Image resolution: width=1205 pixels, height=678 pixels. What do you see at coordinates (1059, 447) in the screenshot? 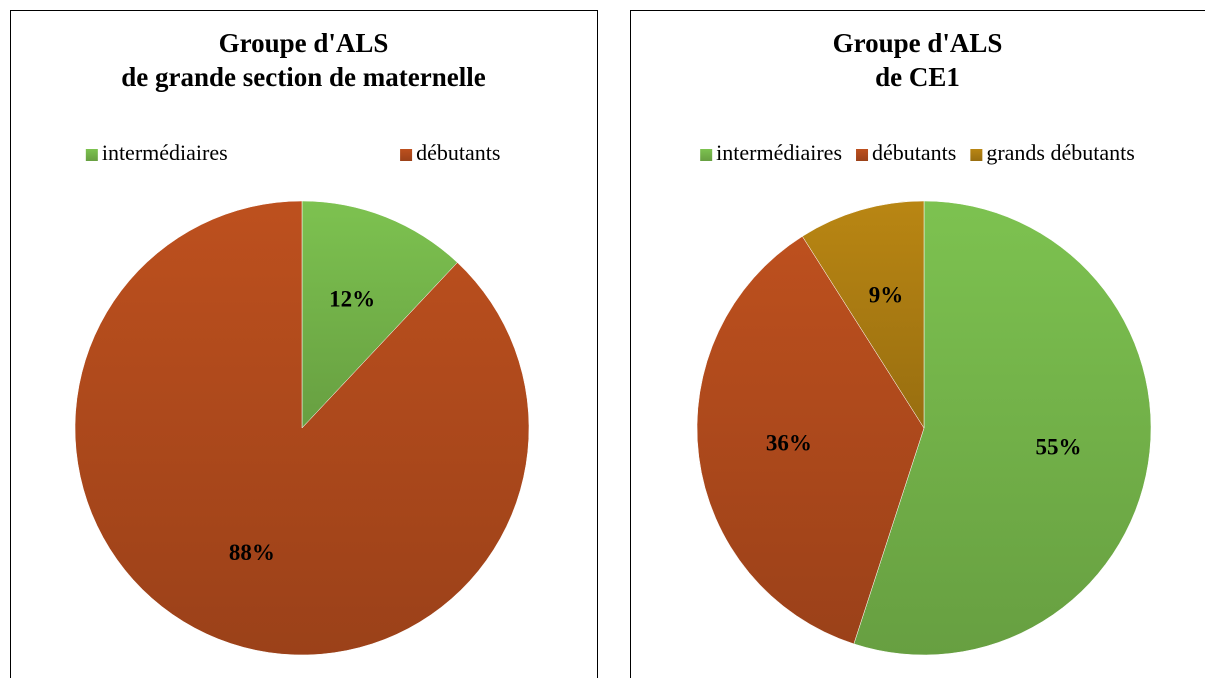
I see `data-label: 55%` at bounding box center [1059, 447].